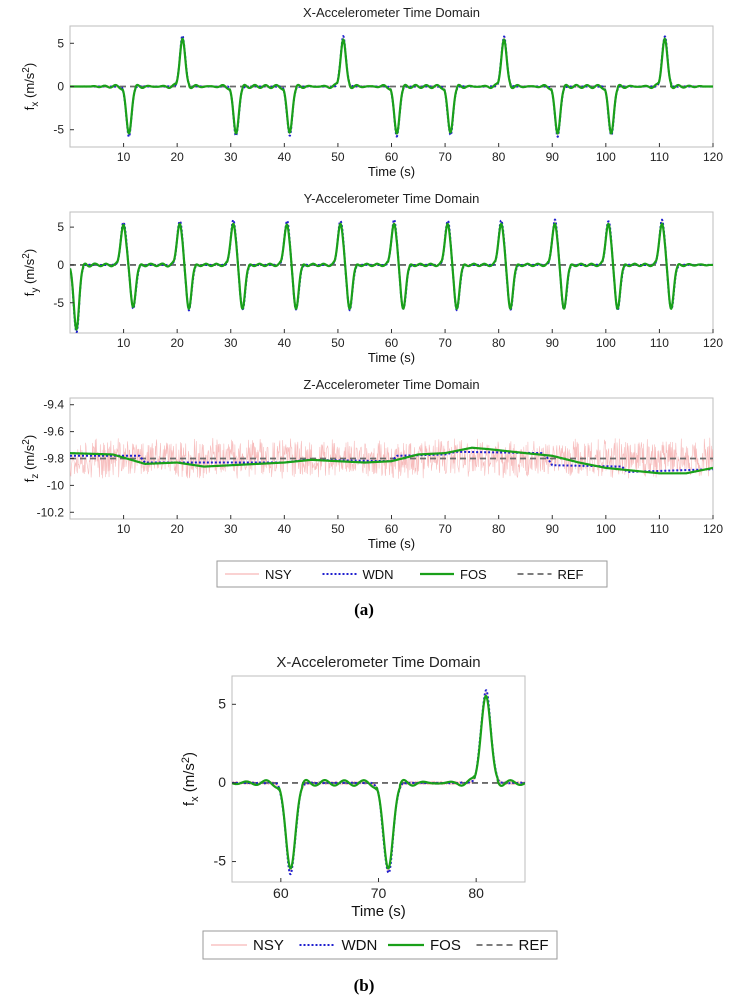  Describe the element at coordinates (338, 529) in the screenshot. I see `x-tick-label: 50` at that location.